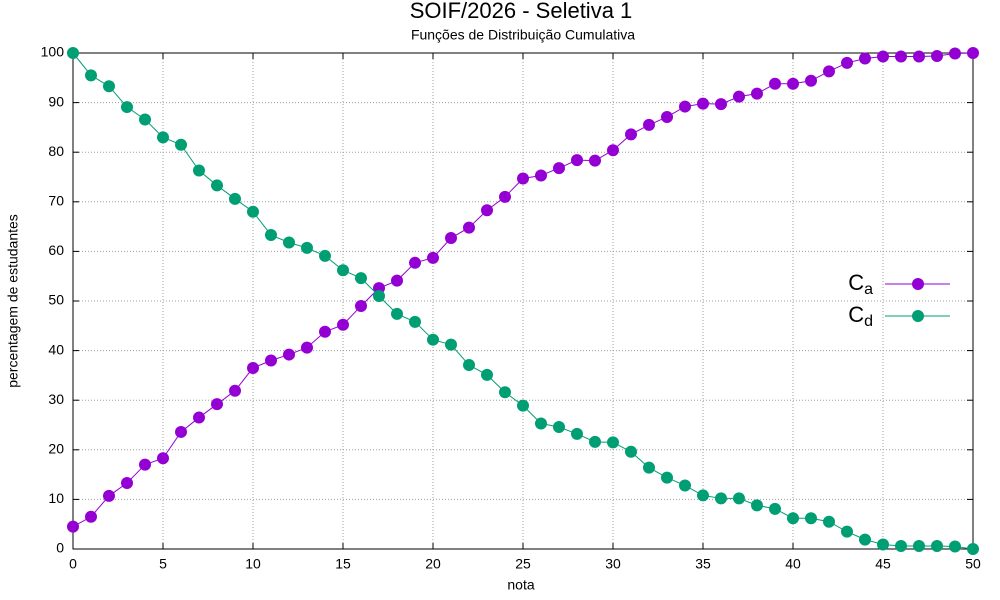 The width and height of the screenshot is (1000, 600). I want to click on x-tick-label: 5, so click(163, 564).